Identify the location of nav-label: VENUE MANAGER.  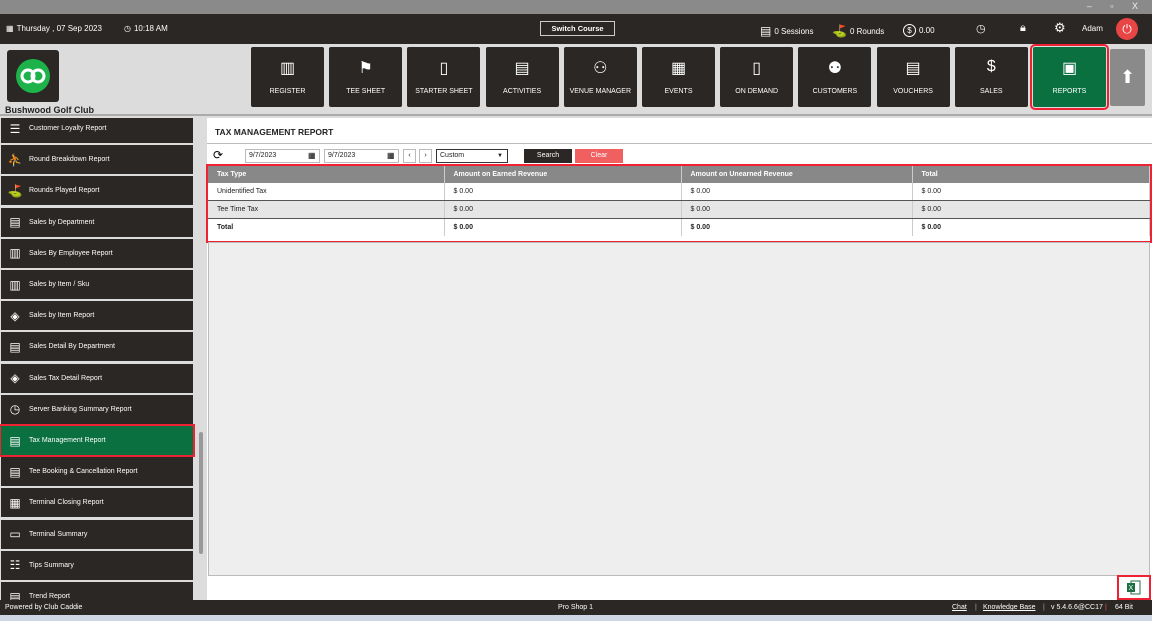
(600, 91).